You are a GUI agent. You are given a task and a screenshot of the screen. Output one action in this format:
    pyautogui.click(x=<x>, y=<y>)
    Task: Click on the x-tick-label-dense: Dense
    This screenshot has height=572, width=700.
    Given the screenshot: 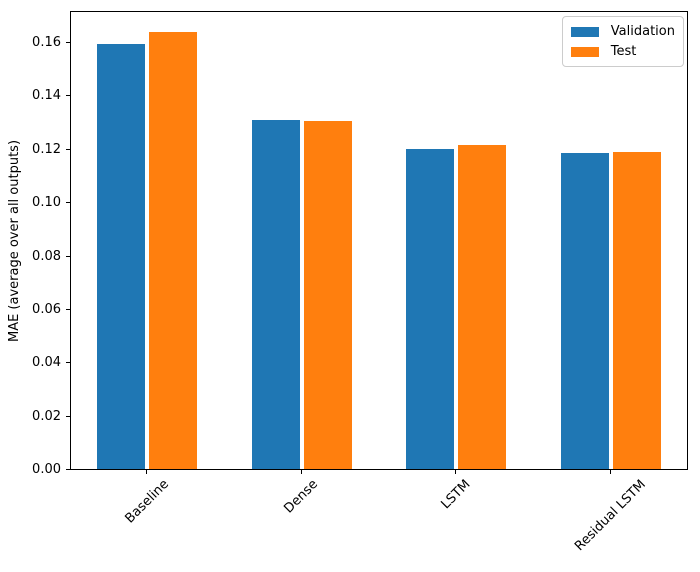 What is the action you would take?
    pyautogui.click(x=301, y=496)
    